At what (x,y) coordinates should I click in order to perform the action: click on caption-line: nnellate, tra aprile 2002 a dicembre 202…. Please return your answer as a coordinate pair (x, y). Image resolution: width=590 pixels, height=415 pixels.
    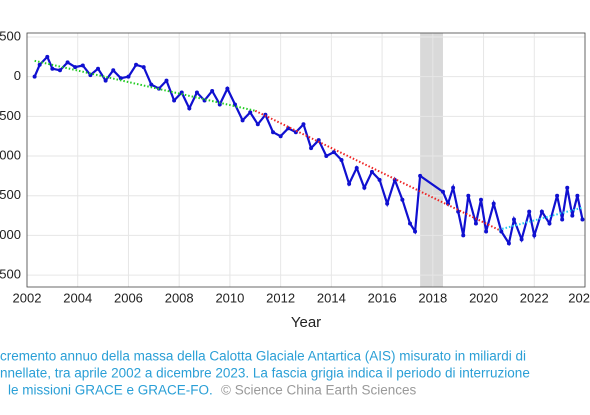
    Looking at the image, I should click on (265, 373).